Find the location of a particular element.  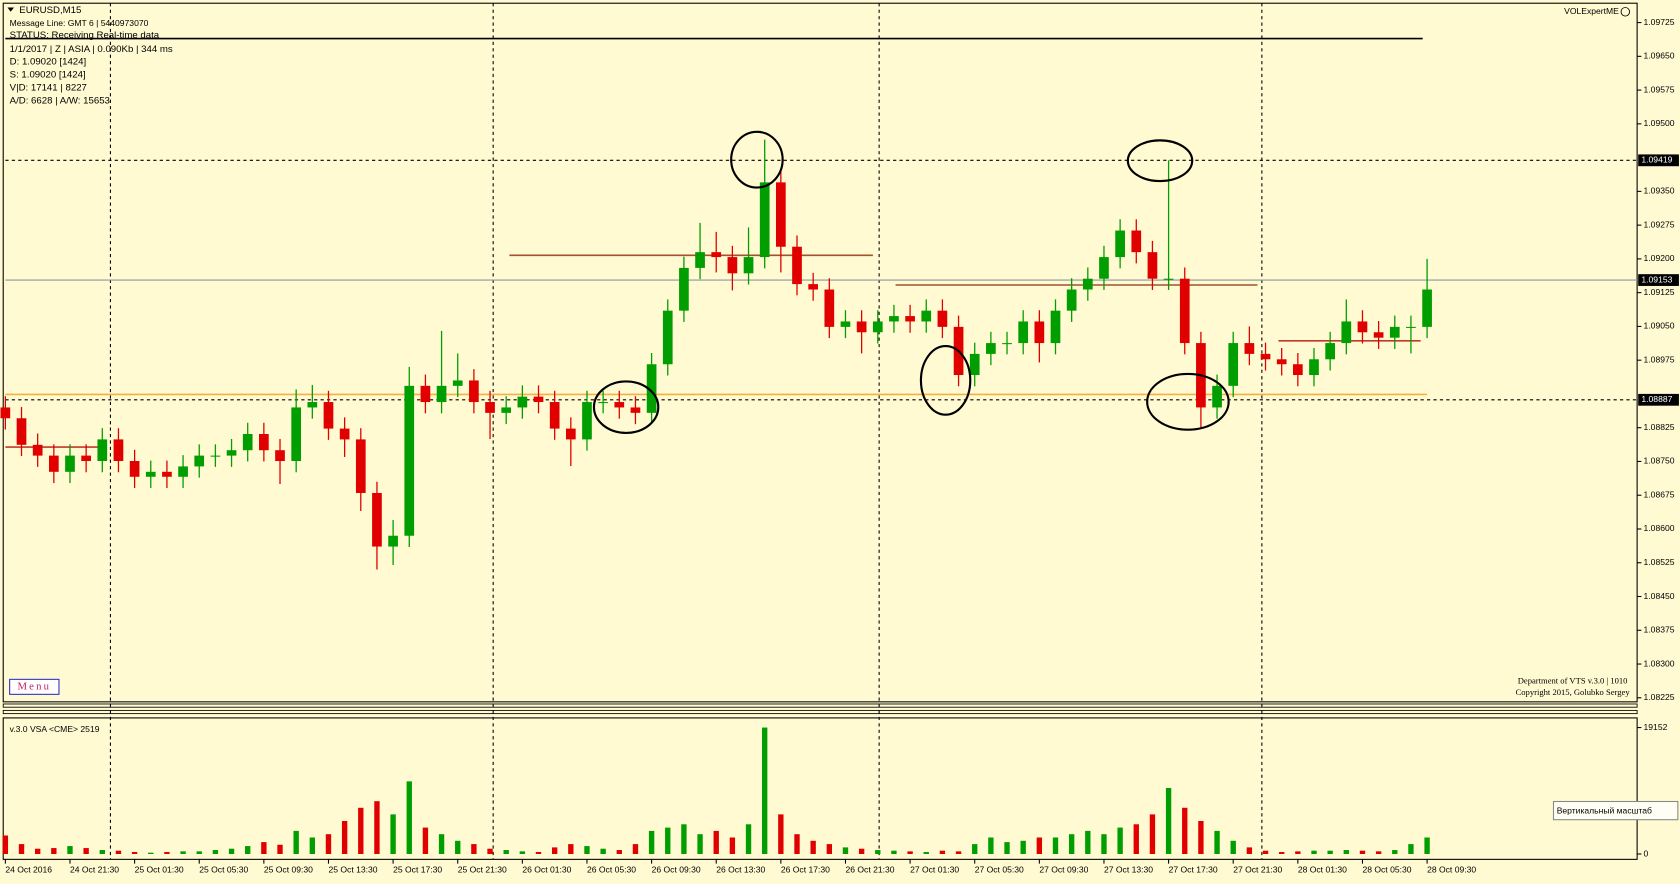

info-line: S: 1.09020 [1424] is located at coordinates (48, 75).